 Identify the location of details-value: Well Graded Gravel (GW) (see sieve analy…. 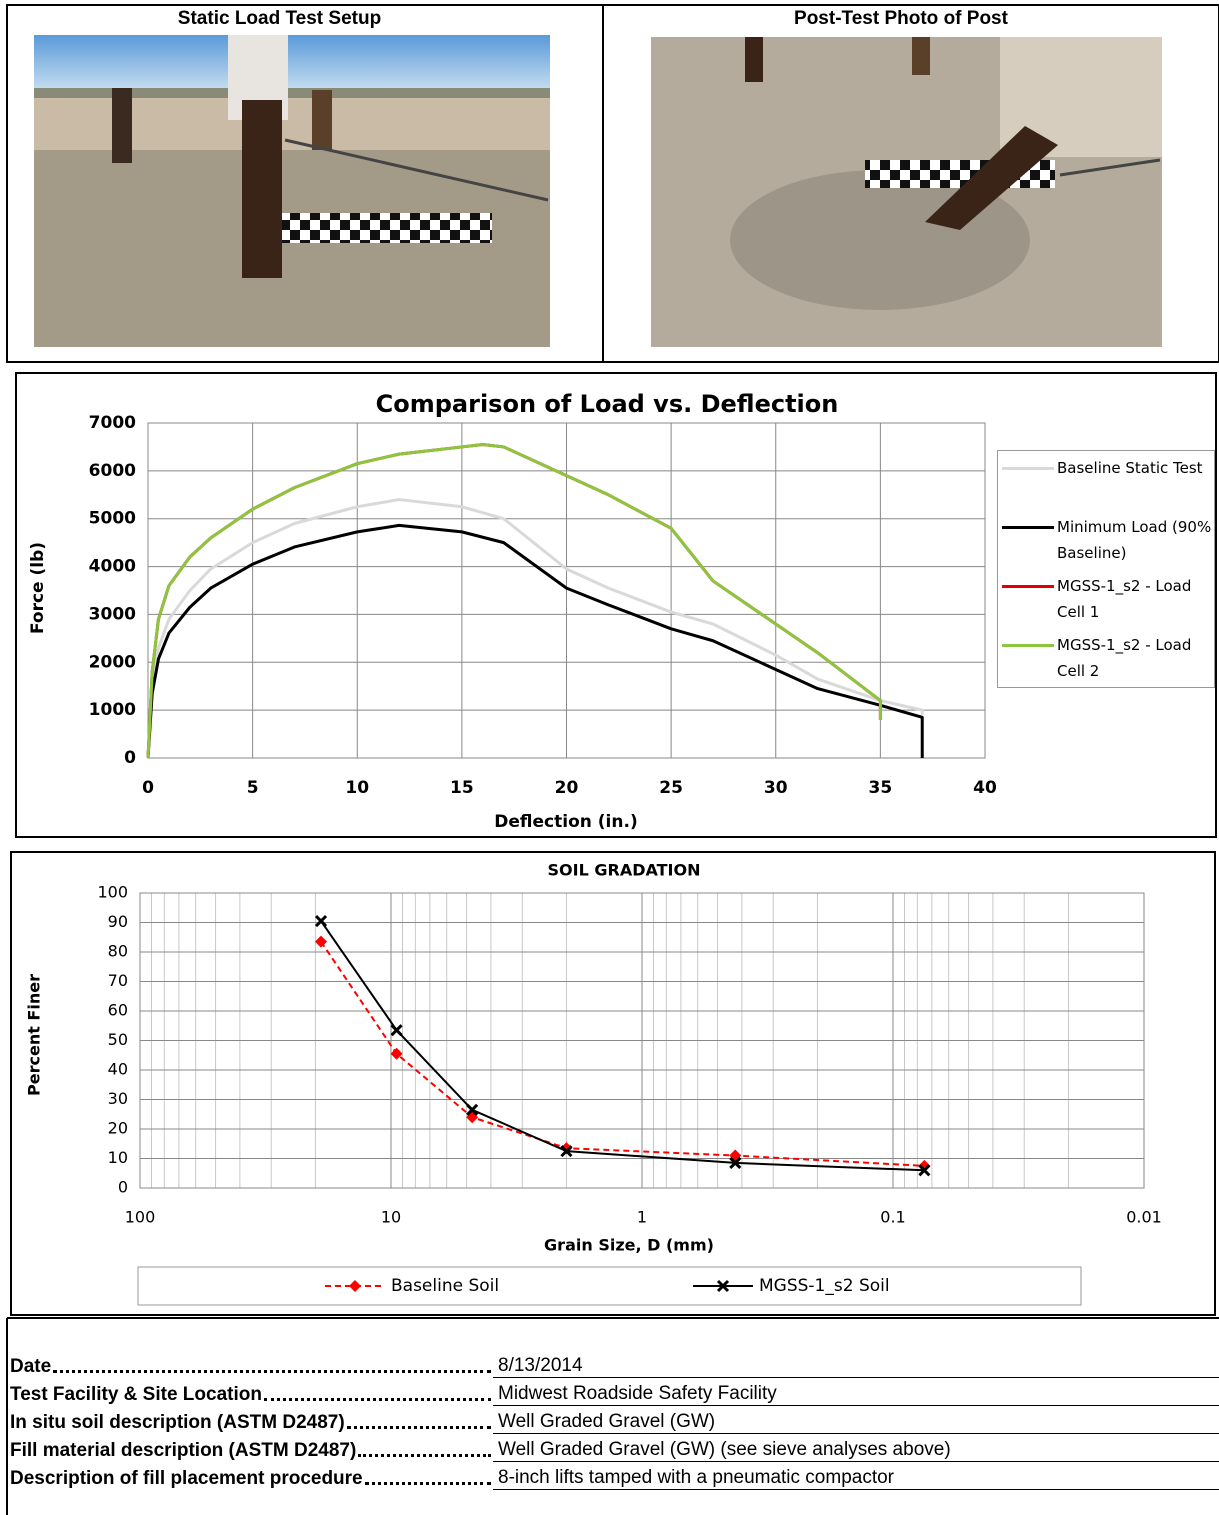
(856, 1450).